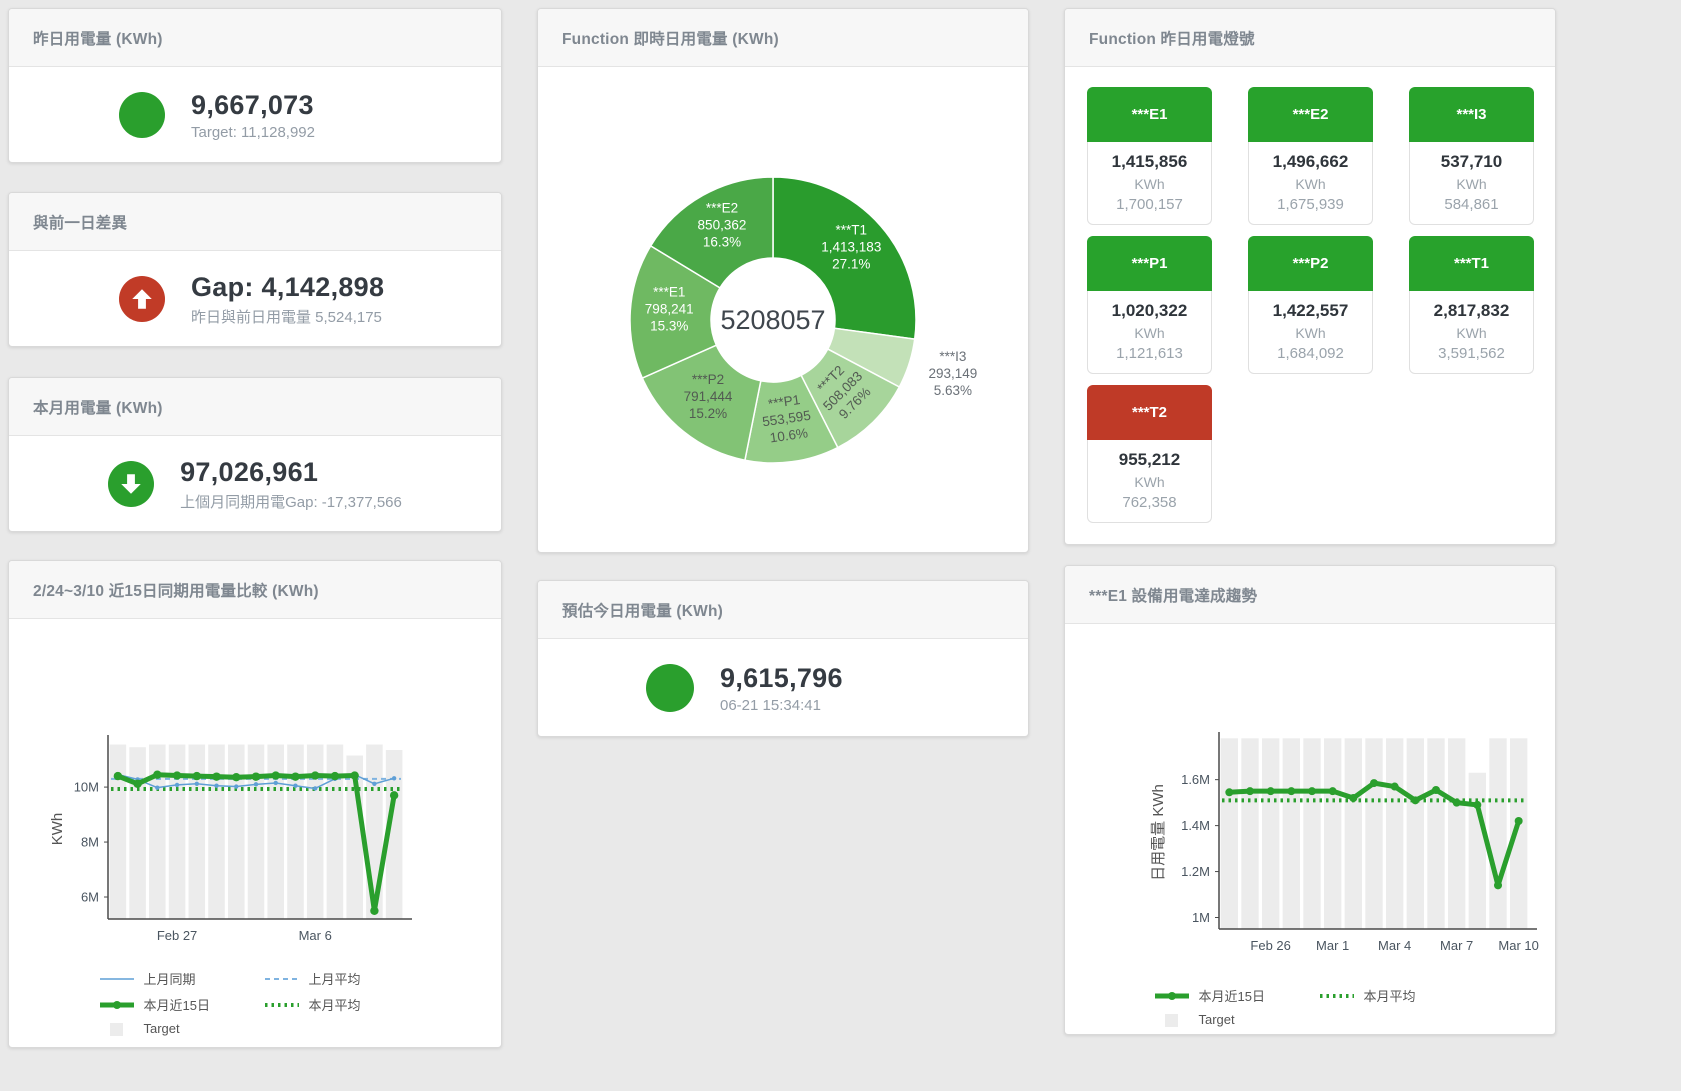 The height and width of the screenshot is (1091, 1681). Describe the element at coordinates (1456, 945) in the screenshot. I see `x-tick-label: Mar 7` at that location.